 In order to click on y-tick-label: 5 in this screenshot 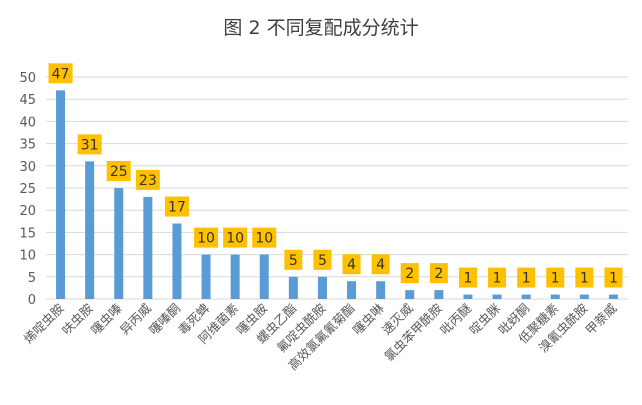, I will do `click(32, 278)`.